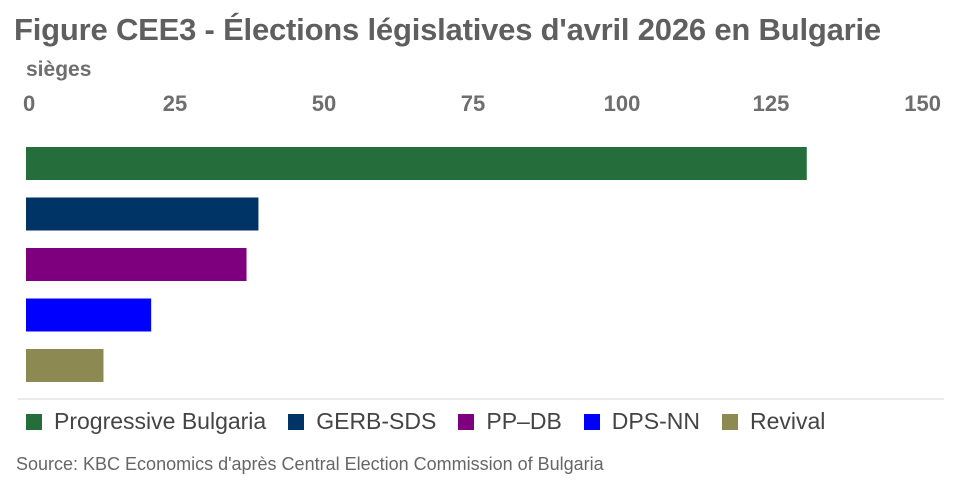 This screenshot has width=960, height=494. I want to click on legend-item-gerb-sds: GERB-SDS, so click(362, 421).